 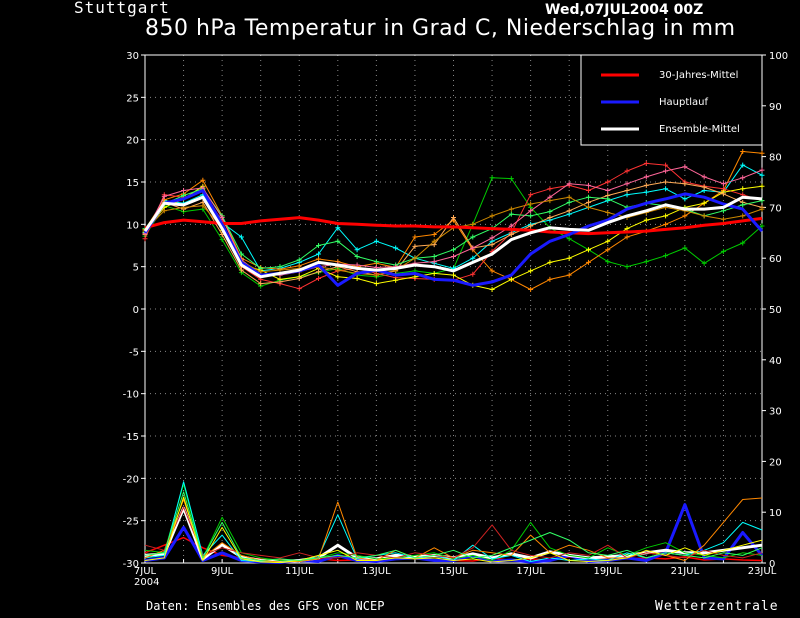 What do you see at coordinates (775, 107) in the screenshot?
I see `y-right-tick-label: 90` at bounding box center [775, 107].